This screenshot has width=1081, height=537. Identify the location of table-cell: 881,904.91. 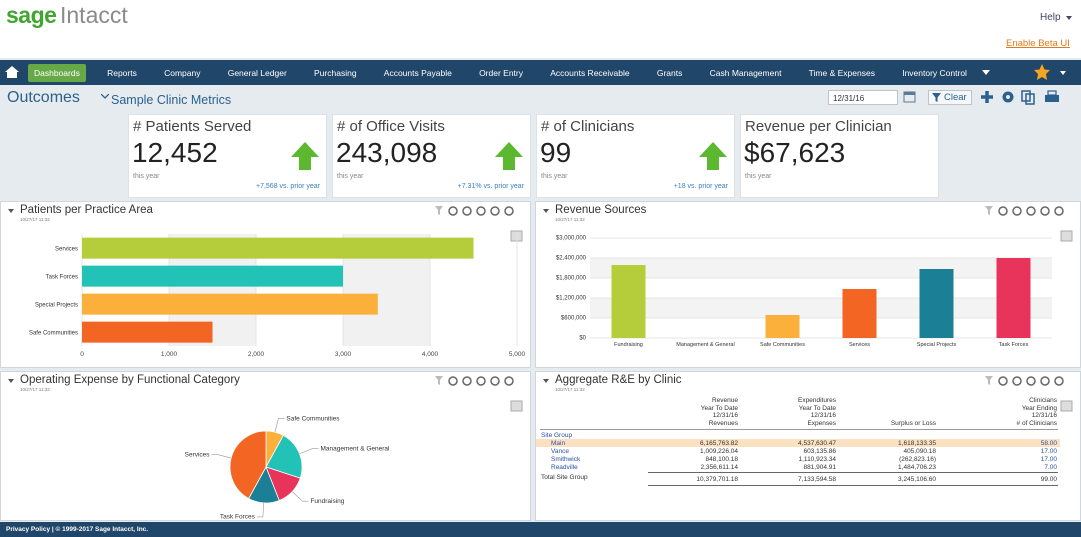
(819, 467).